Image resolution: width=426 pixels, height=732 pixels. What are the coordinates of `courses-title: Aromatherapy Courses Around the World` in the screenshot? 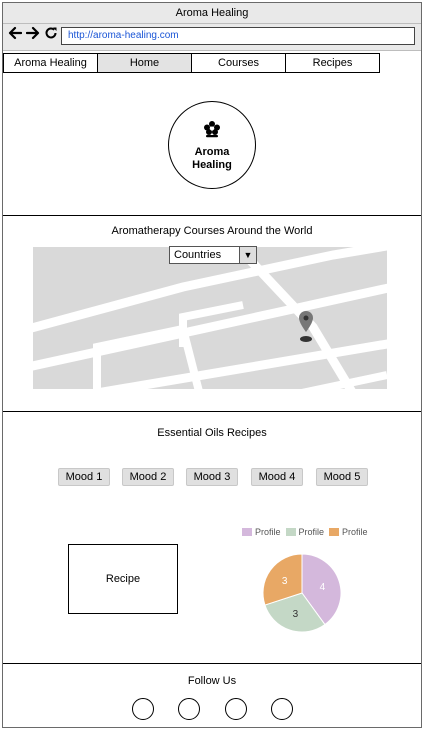 It's located at (212, 231).